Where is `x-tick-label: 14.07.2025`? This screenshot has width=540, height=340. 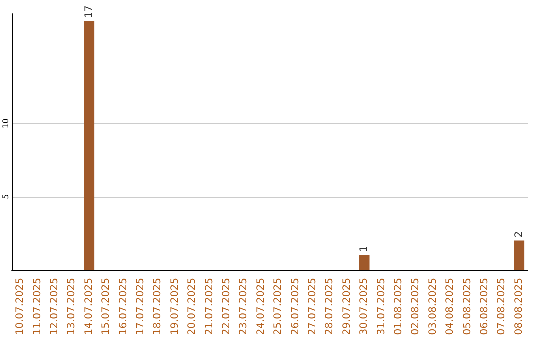
x-tick-label: 14.07.2025 is located at coordinates (89, 307).